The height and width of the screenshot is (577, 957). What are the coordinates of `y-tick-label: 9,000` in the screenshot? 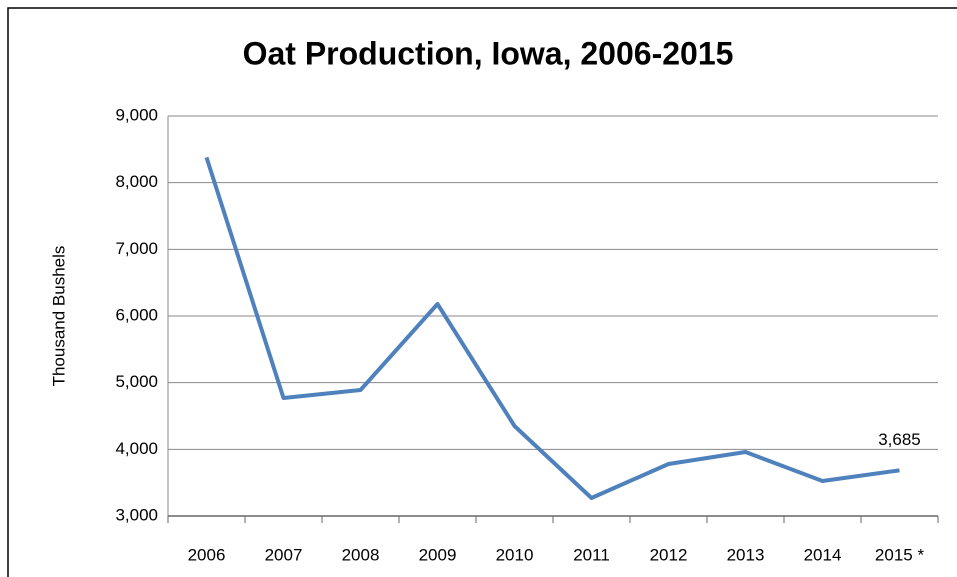 It's located at (136, 114).